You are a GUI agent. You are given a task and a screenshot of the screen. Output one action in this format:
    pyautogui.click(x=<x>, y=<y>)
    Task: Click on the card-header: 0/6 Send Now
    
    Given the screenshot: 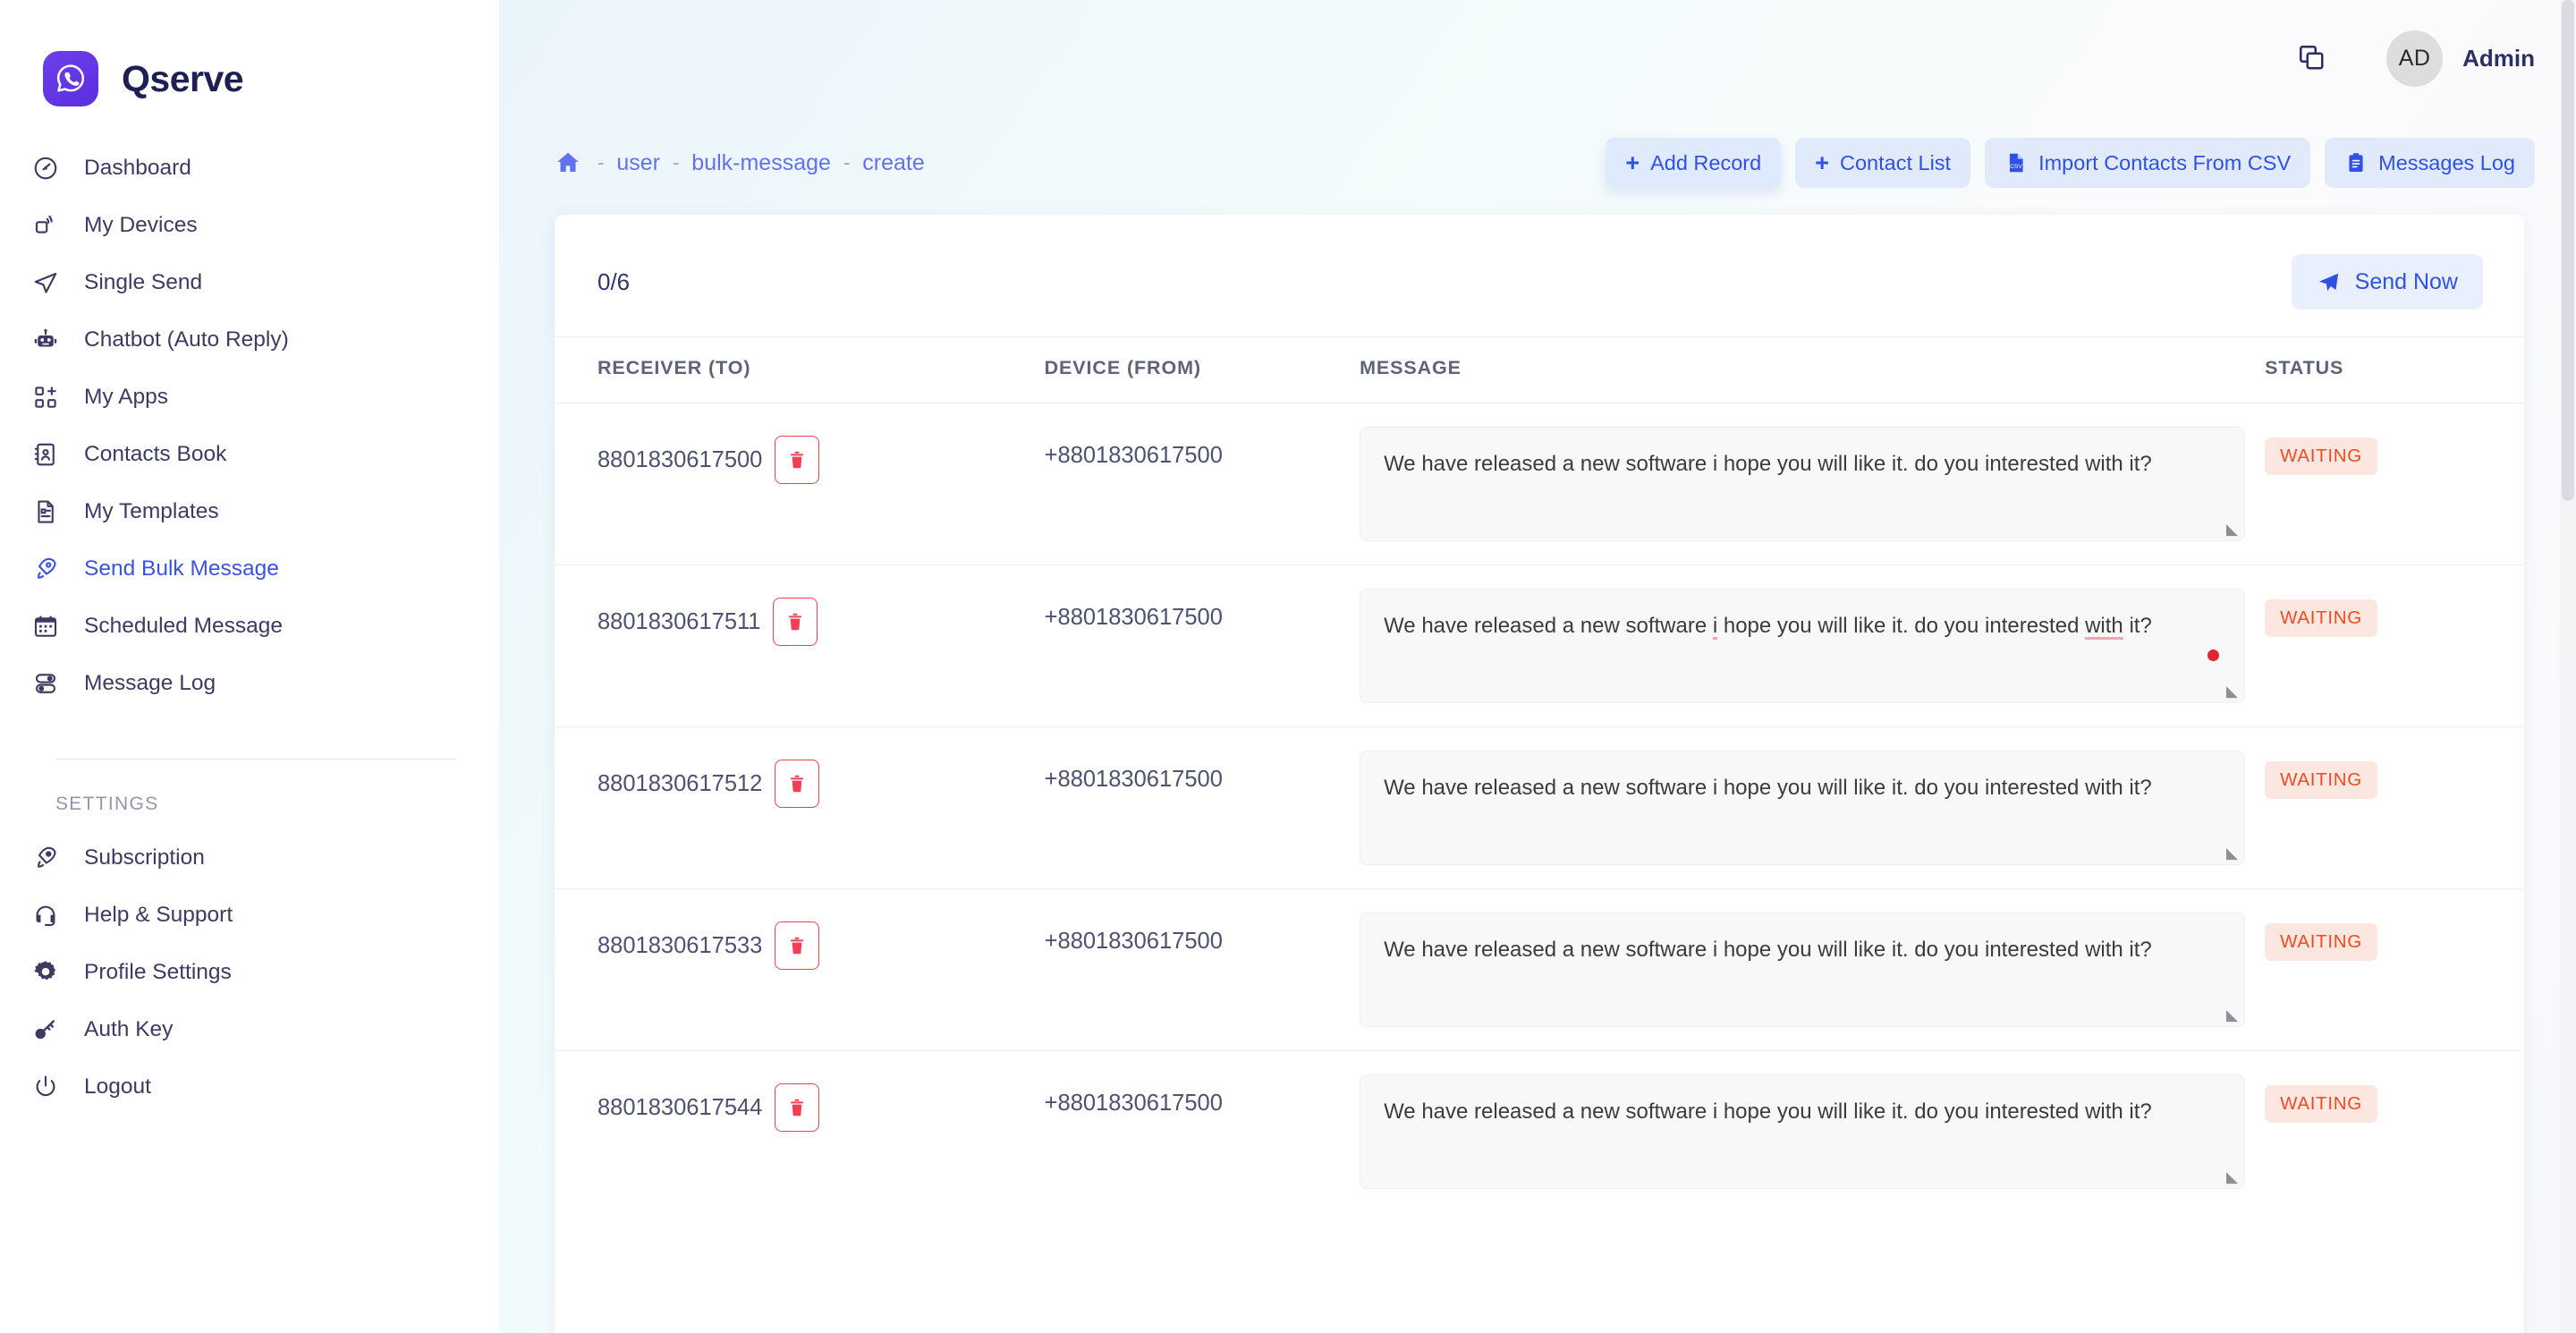 What is the action you would take?
    pyautogui.click(x=1539, y=262)
    